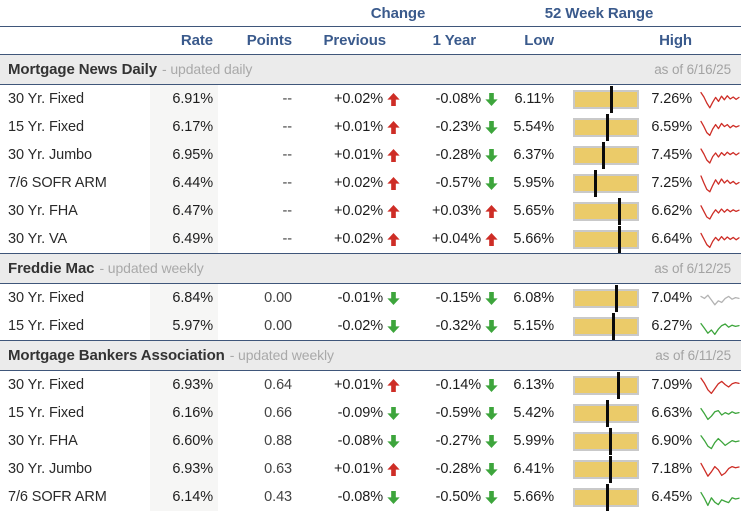 The image size is (741, 511). Describe the element at coordinates (533, 183) in the screenshot. I see `range-low-value: 5.95%` at that location.